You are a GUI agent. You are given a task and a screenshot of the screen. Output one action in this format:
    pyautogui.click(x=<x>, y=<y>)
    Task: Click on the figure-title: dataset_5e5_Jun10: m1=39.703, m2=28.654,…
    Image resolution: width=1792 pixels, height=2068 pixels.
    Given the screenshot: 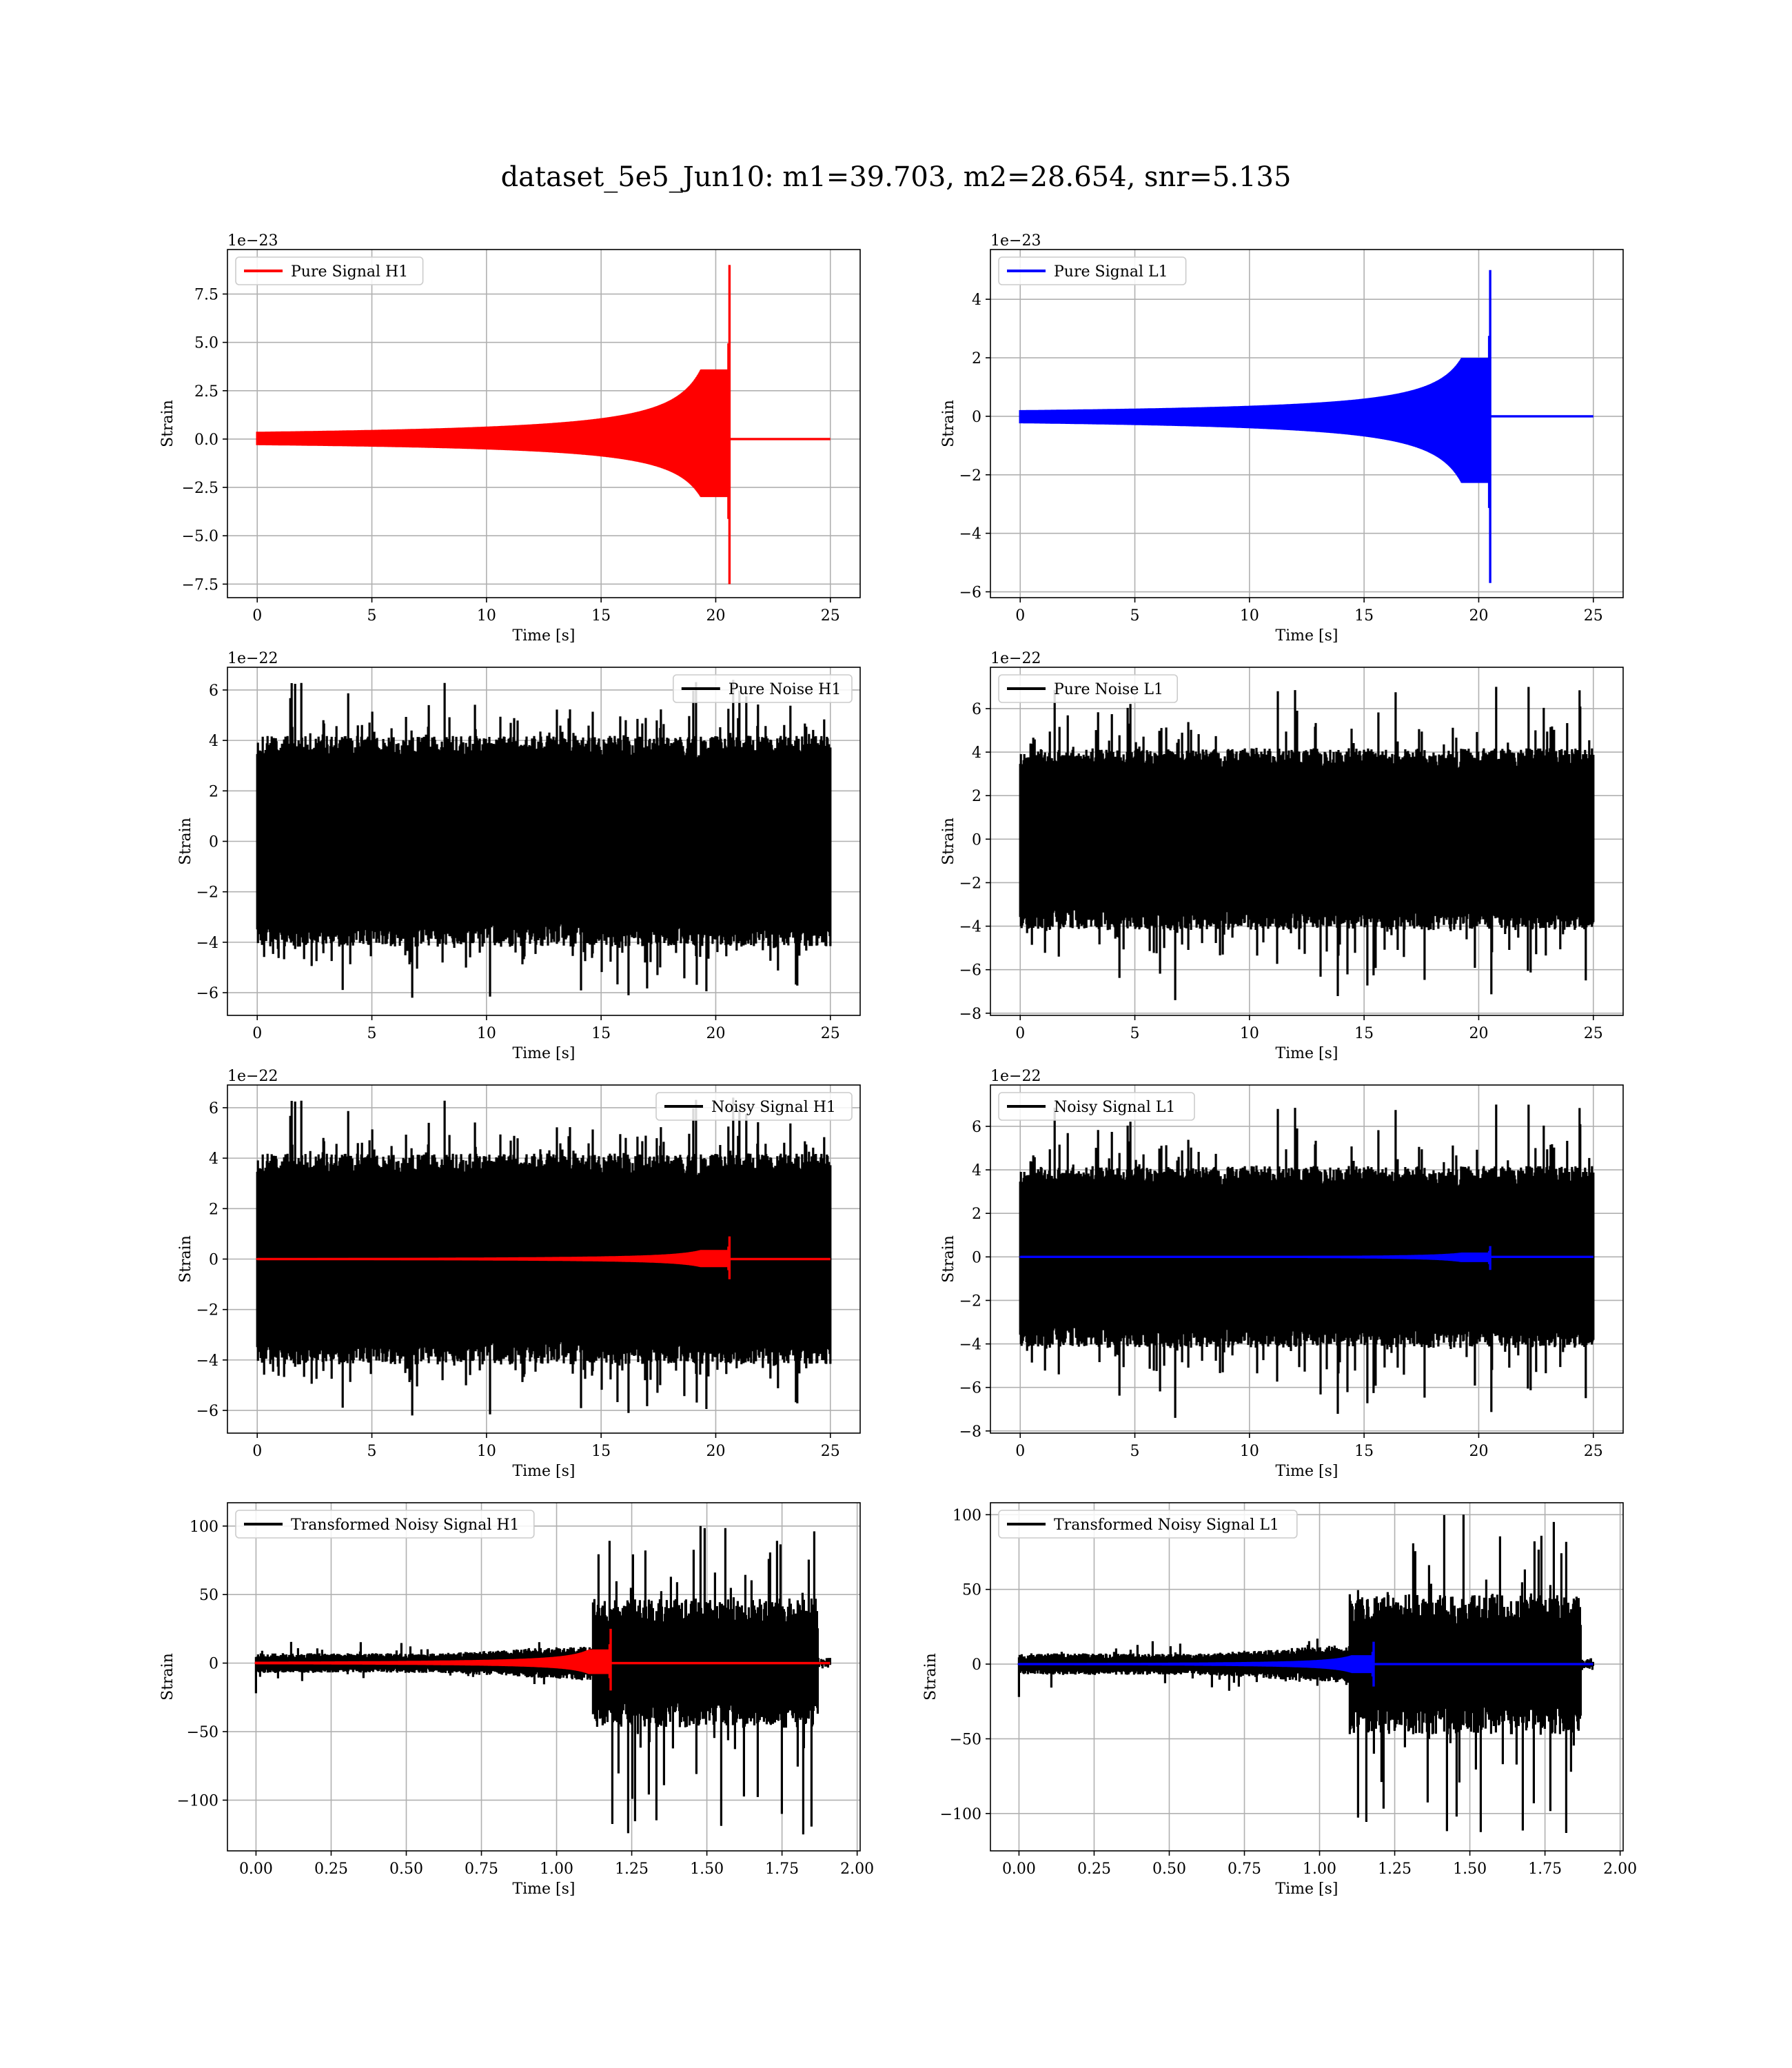 What is the action you would take?
    pyautogui.click(x=896, y=177)
    